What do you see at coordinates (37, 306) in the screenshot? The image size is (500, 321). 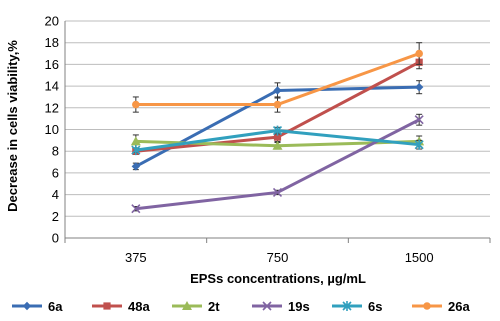 I see `legend-item-6a: 6a` at bounding box center [37, 306].